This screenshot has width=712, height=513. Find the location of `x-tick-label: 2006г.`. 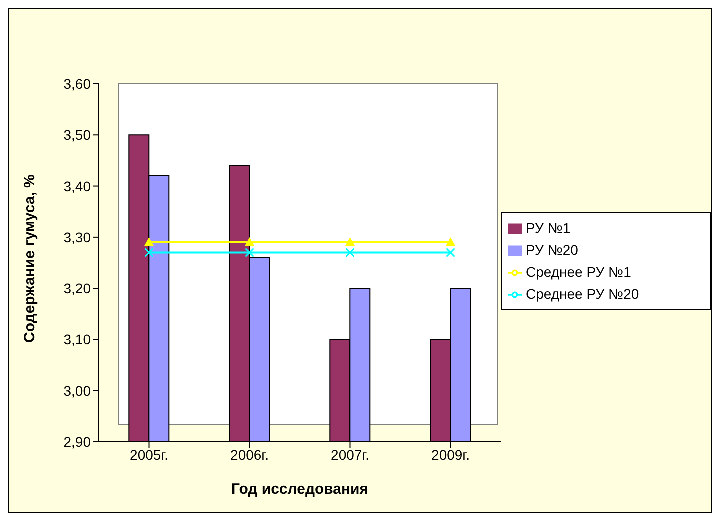

x-tick-label: 2006г. is located at coordinates (249, 454).